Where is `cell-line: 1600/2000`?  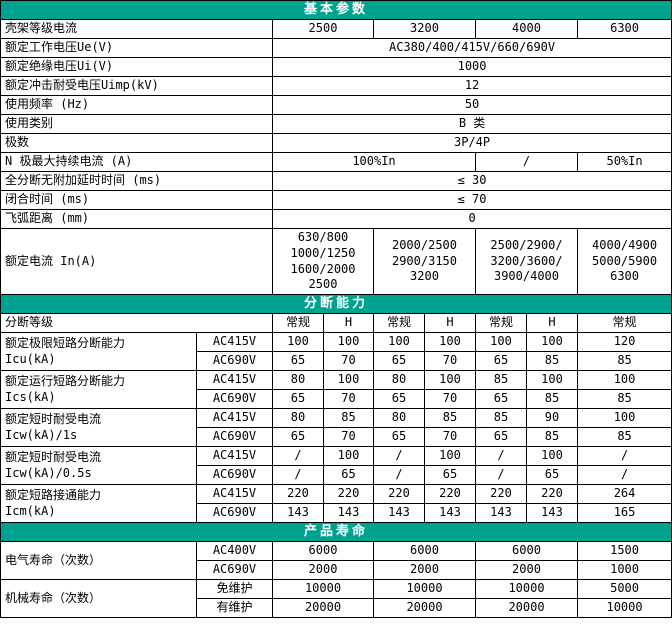 cell-line: 1600/2000 is located at coordinates (323, 268).